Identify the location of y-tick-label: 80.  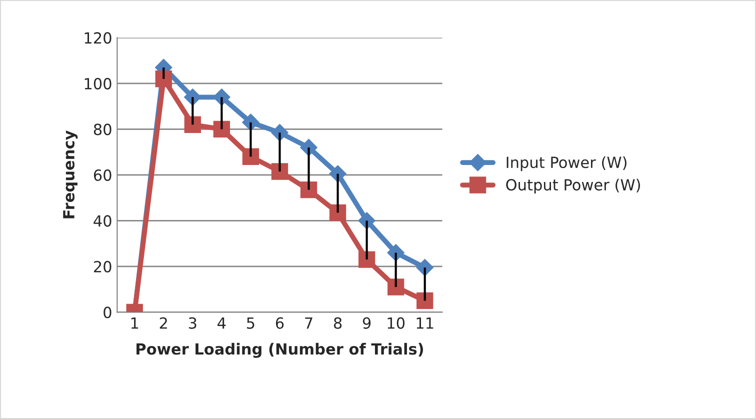
(103, 130).